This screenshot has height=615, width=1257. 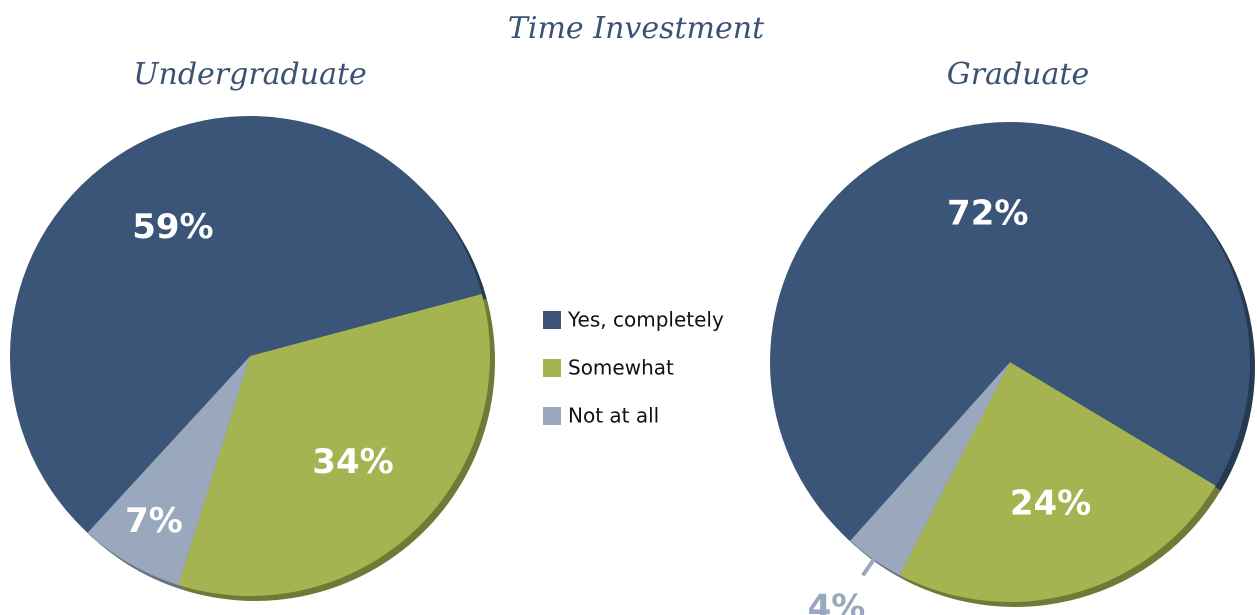 I want to click on legend-label: Somewhat, so click(x=621, y=368).